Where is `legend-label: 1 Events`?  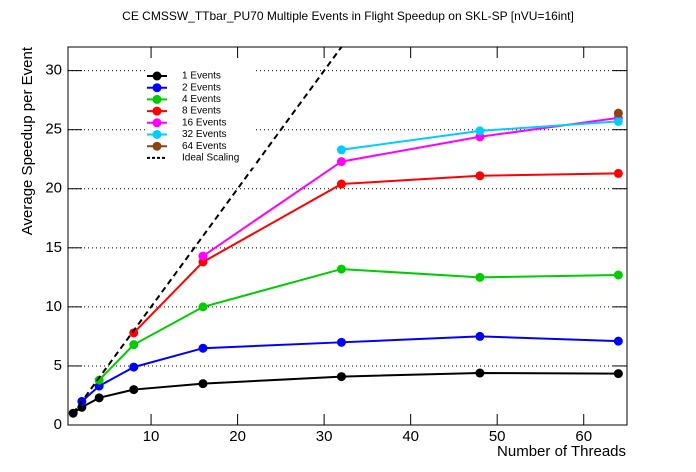
legend-label: 1 Events is located at coordinates (201, 76).